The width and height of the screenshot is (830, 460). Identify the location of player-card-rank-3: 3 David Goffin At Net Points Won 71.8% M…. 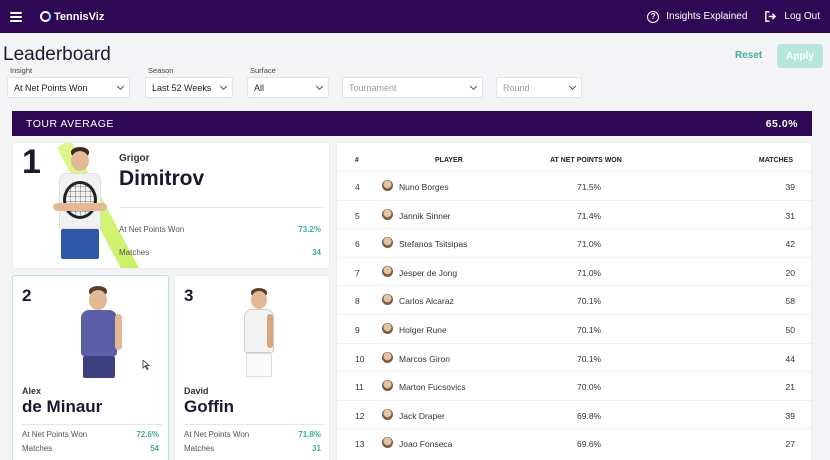
(252, 367).